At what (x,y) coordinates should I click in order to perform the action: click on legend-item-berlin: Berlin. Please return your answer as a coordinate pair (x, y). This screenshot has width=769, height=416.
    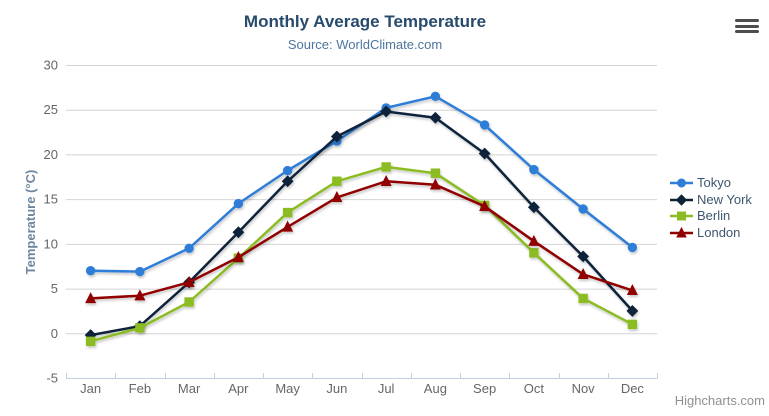
    Looking at the image, I should click on (711, 216).